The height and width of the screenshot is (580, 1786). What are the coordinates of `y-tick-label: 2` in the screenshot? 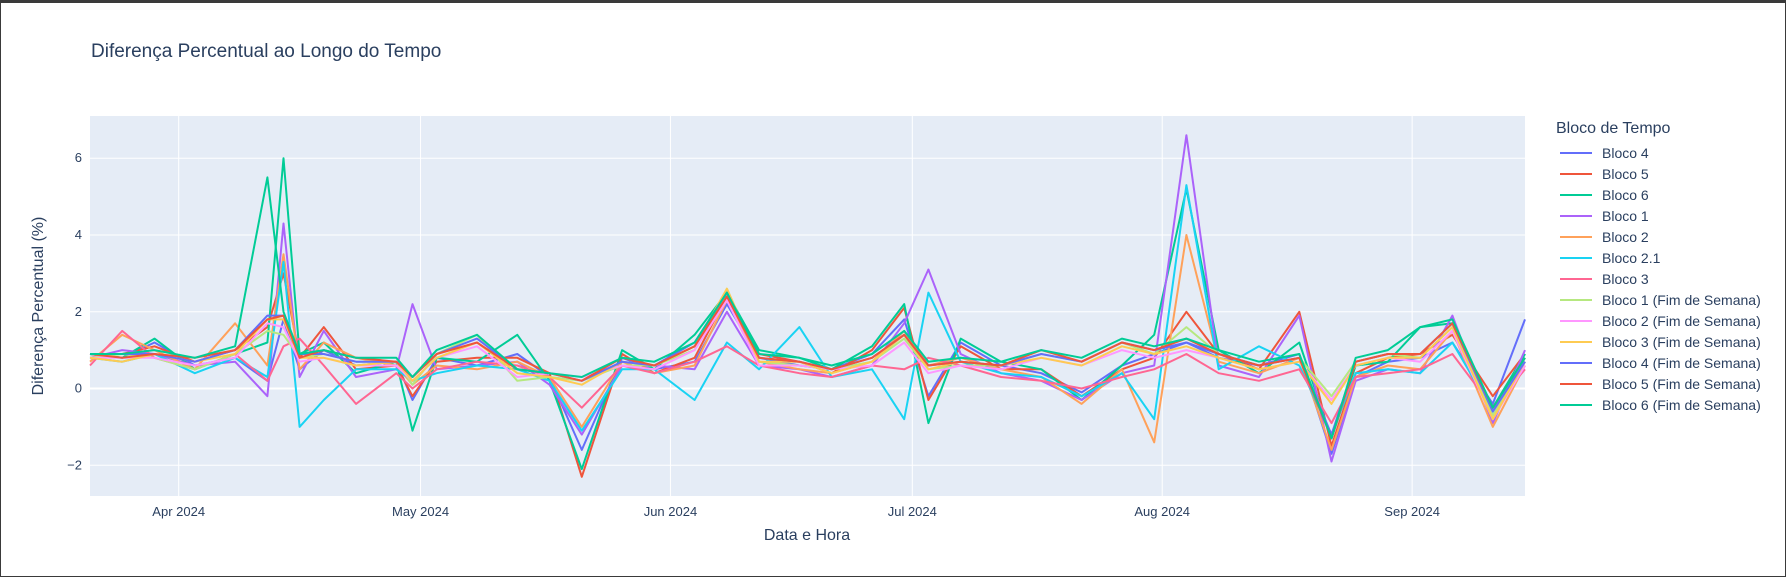 It's located at (78, 311).